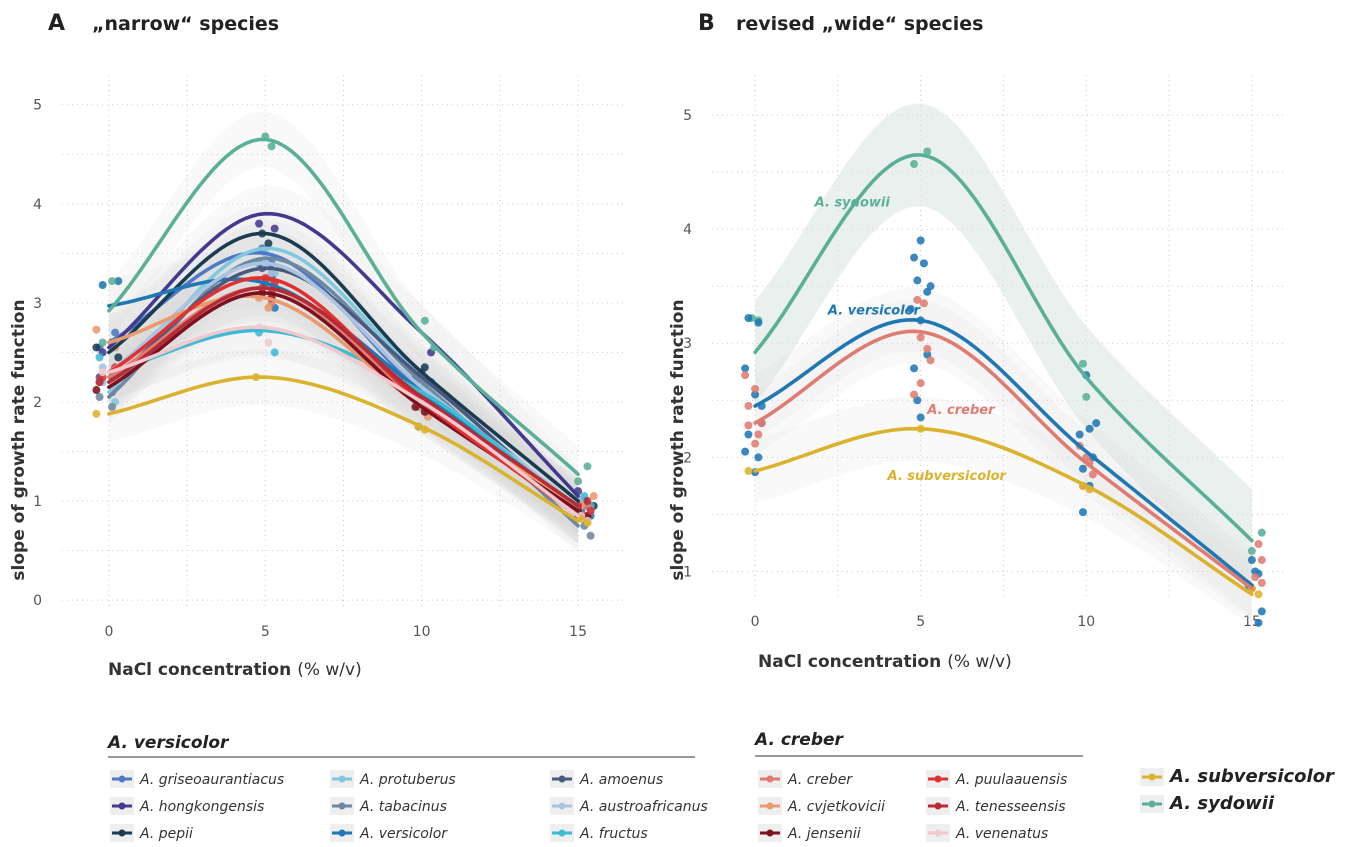  What do you see at coordinates (1010, 807) in the screenshot?
I see `legend-item-label: A. tenesseensis` at bounding box center [1010, 807].